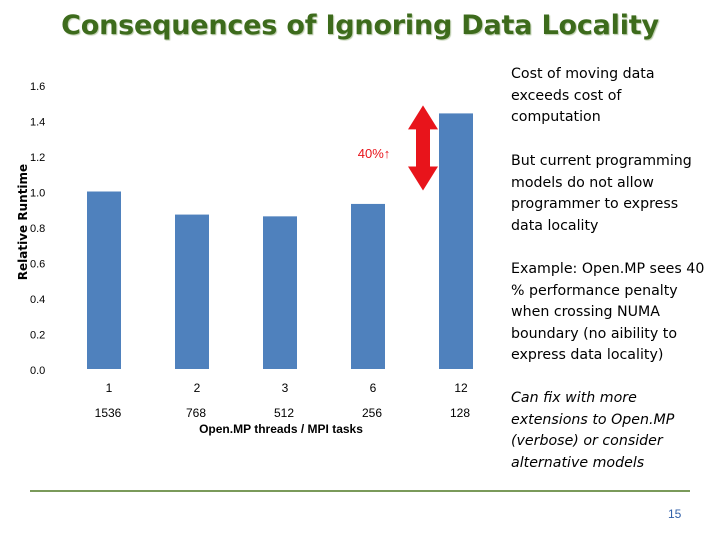 Image resolution: width=720 pixels, height=540 pixels. I want to click on x-tick-label-secondary: 128, so click(460, 413).